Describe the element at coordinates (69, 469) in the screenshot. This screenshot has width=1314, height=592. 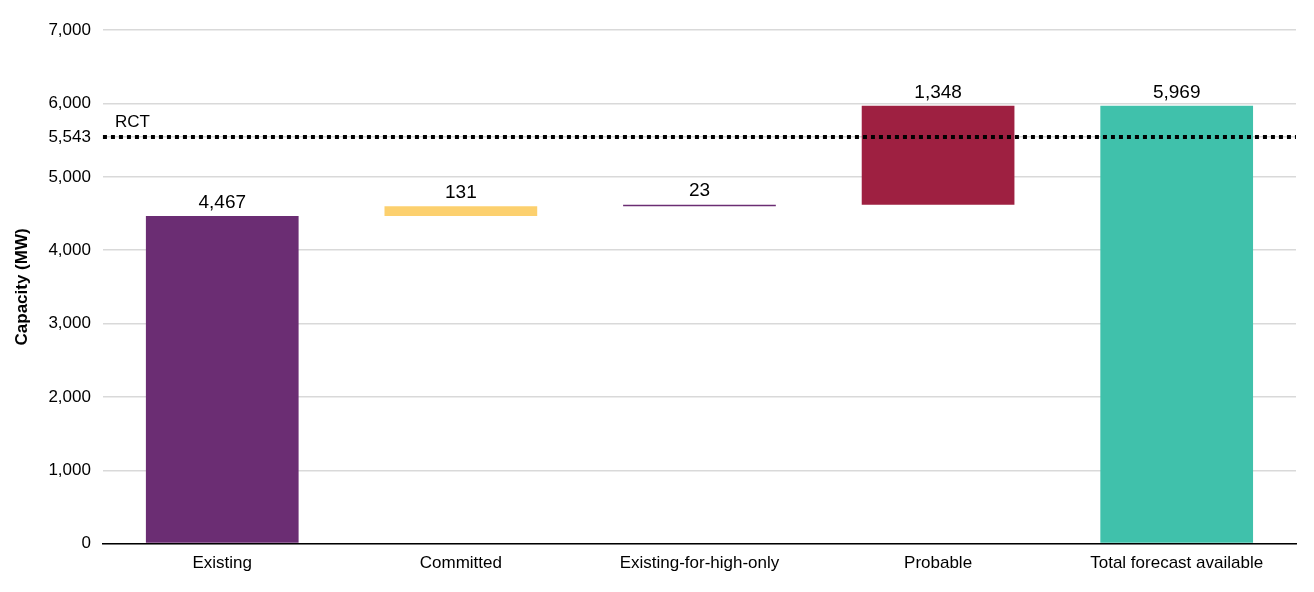
I see `y-tick-label: 1,000` at that location.